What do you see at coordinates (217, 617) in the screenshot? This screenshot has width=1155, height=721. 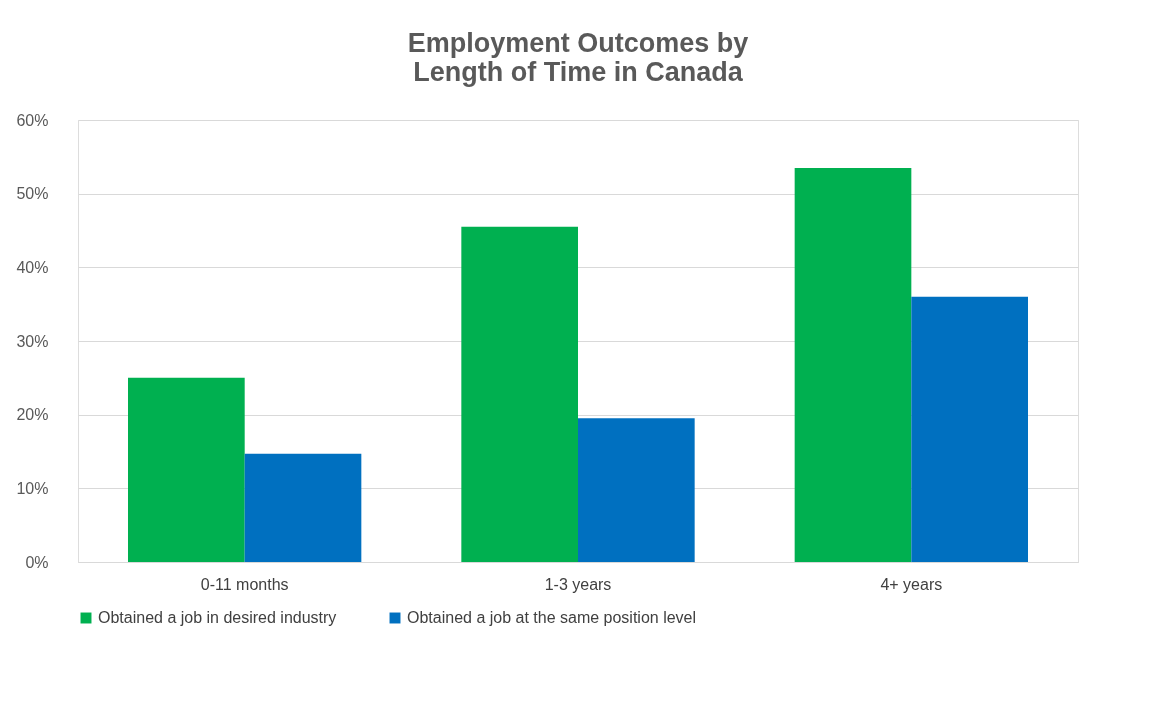 I see `legend-label: Obtained a job in desired industry` at bounding box center [217, 617].